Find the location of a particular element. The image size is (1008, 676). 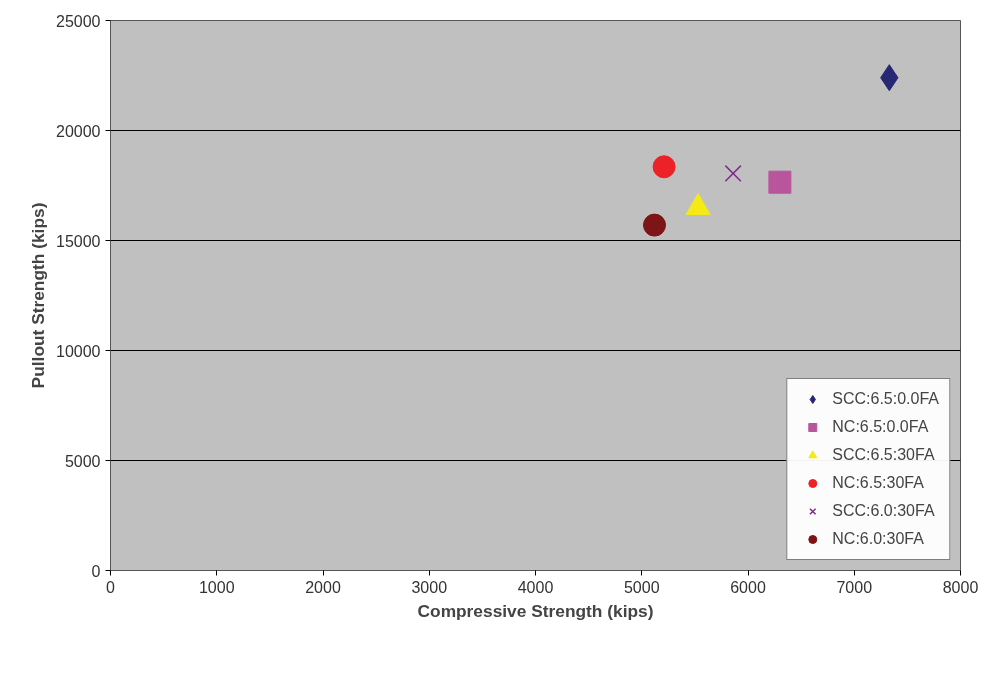

x-tick-label: 5000 is located at coordinates (641, 587).